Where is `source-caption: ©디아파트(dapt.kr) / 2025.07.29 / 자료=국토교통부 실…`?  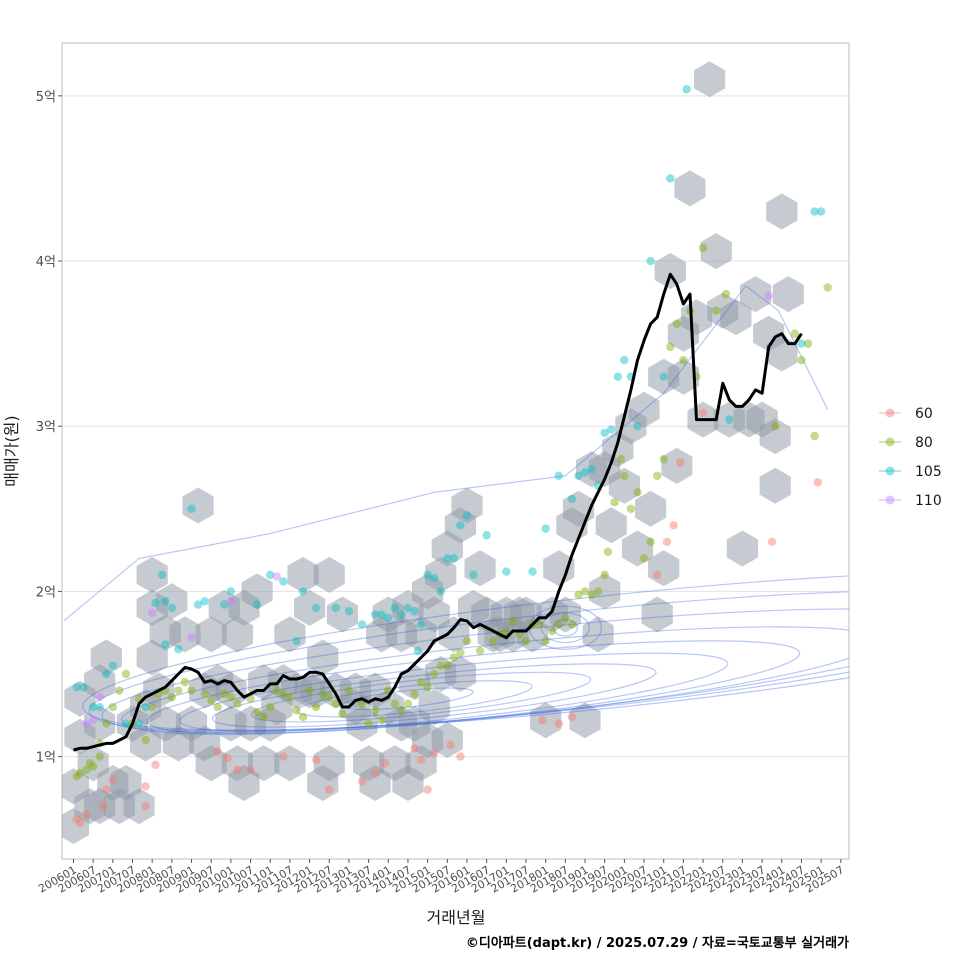
source-caption: ©디아파트(dapt.kr) / 2025.07.29 / 자료=국토교통부 실… is located at coordinates (657, 943).